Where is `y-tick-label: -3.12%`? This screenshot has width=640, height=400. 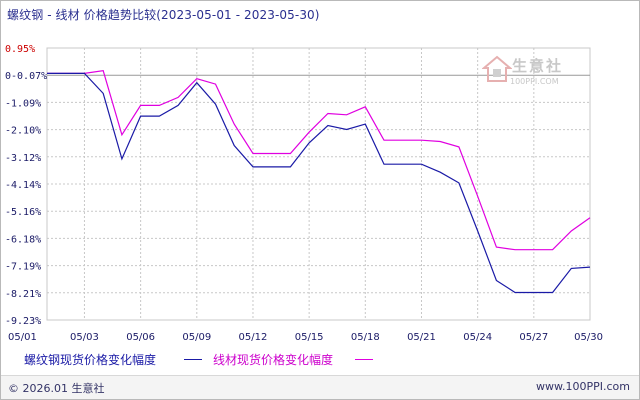
y-tick-label: -3.12% is located at coordinates (23, 158).